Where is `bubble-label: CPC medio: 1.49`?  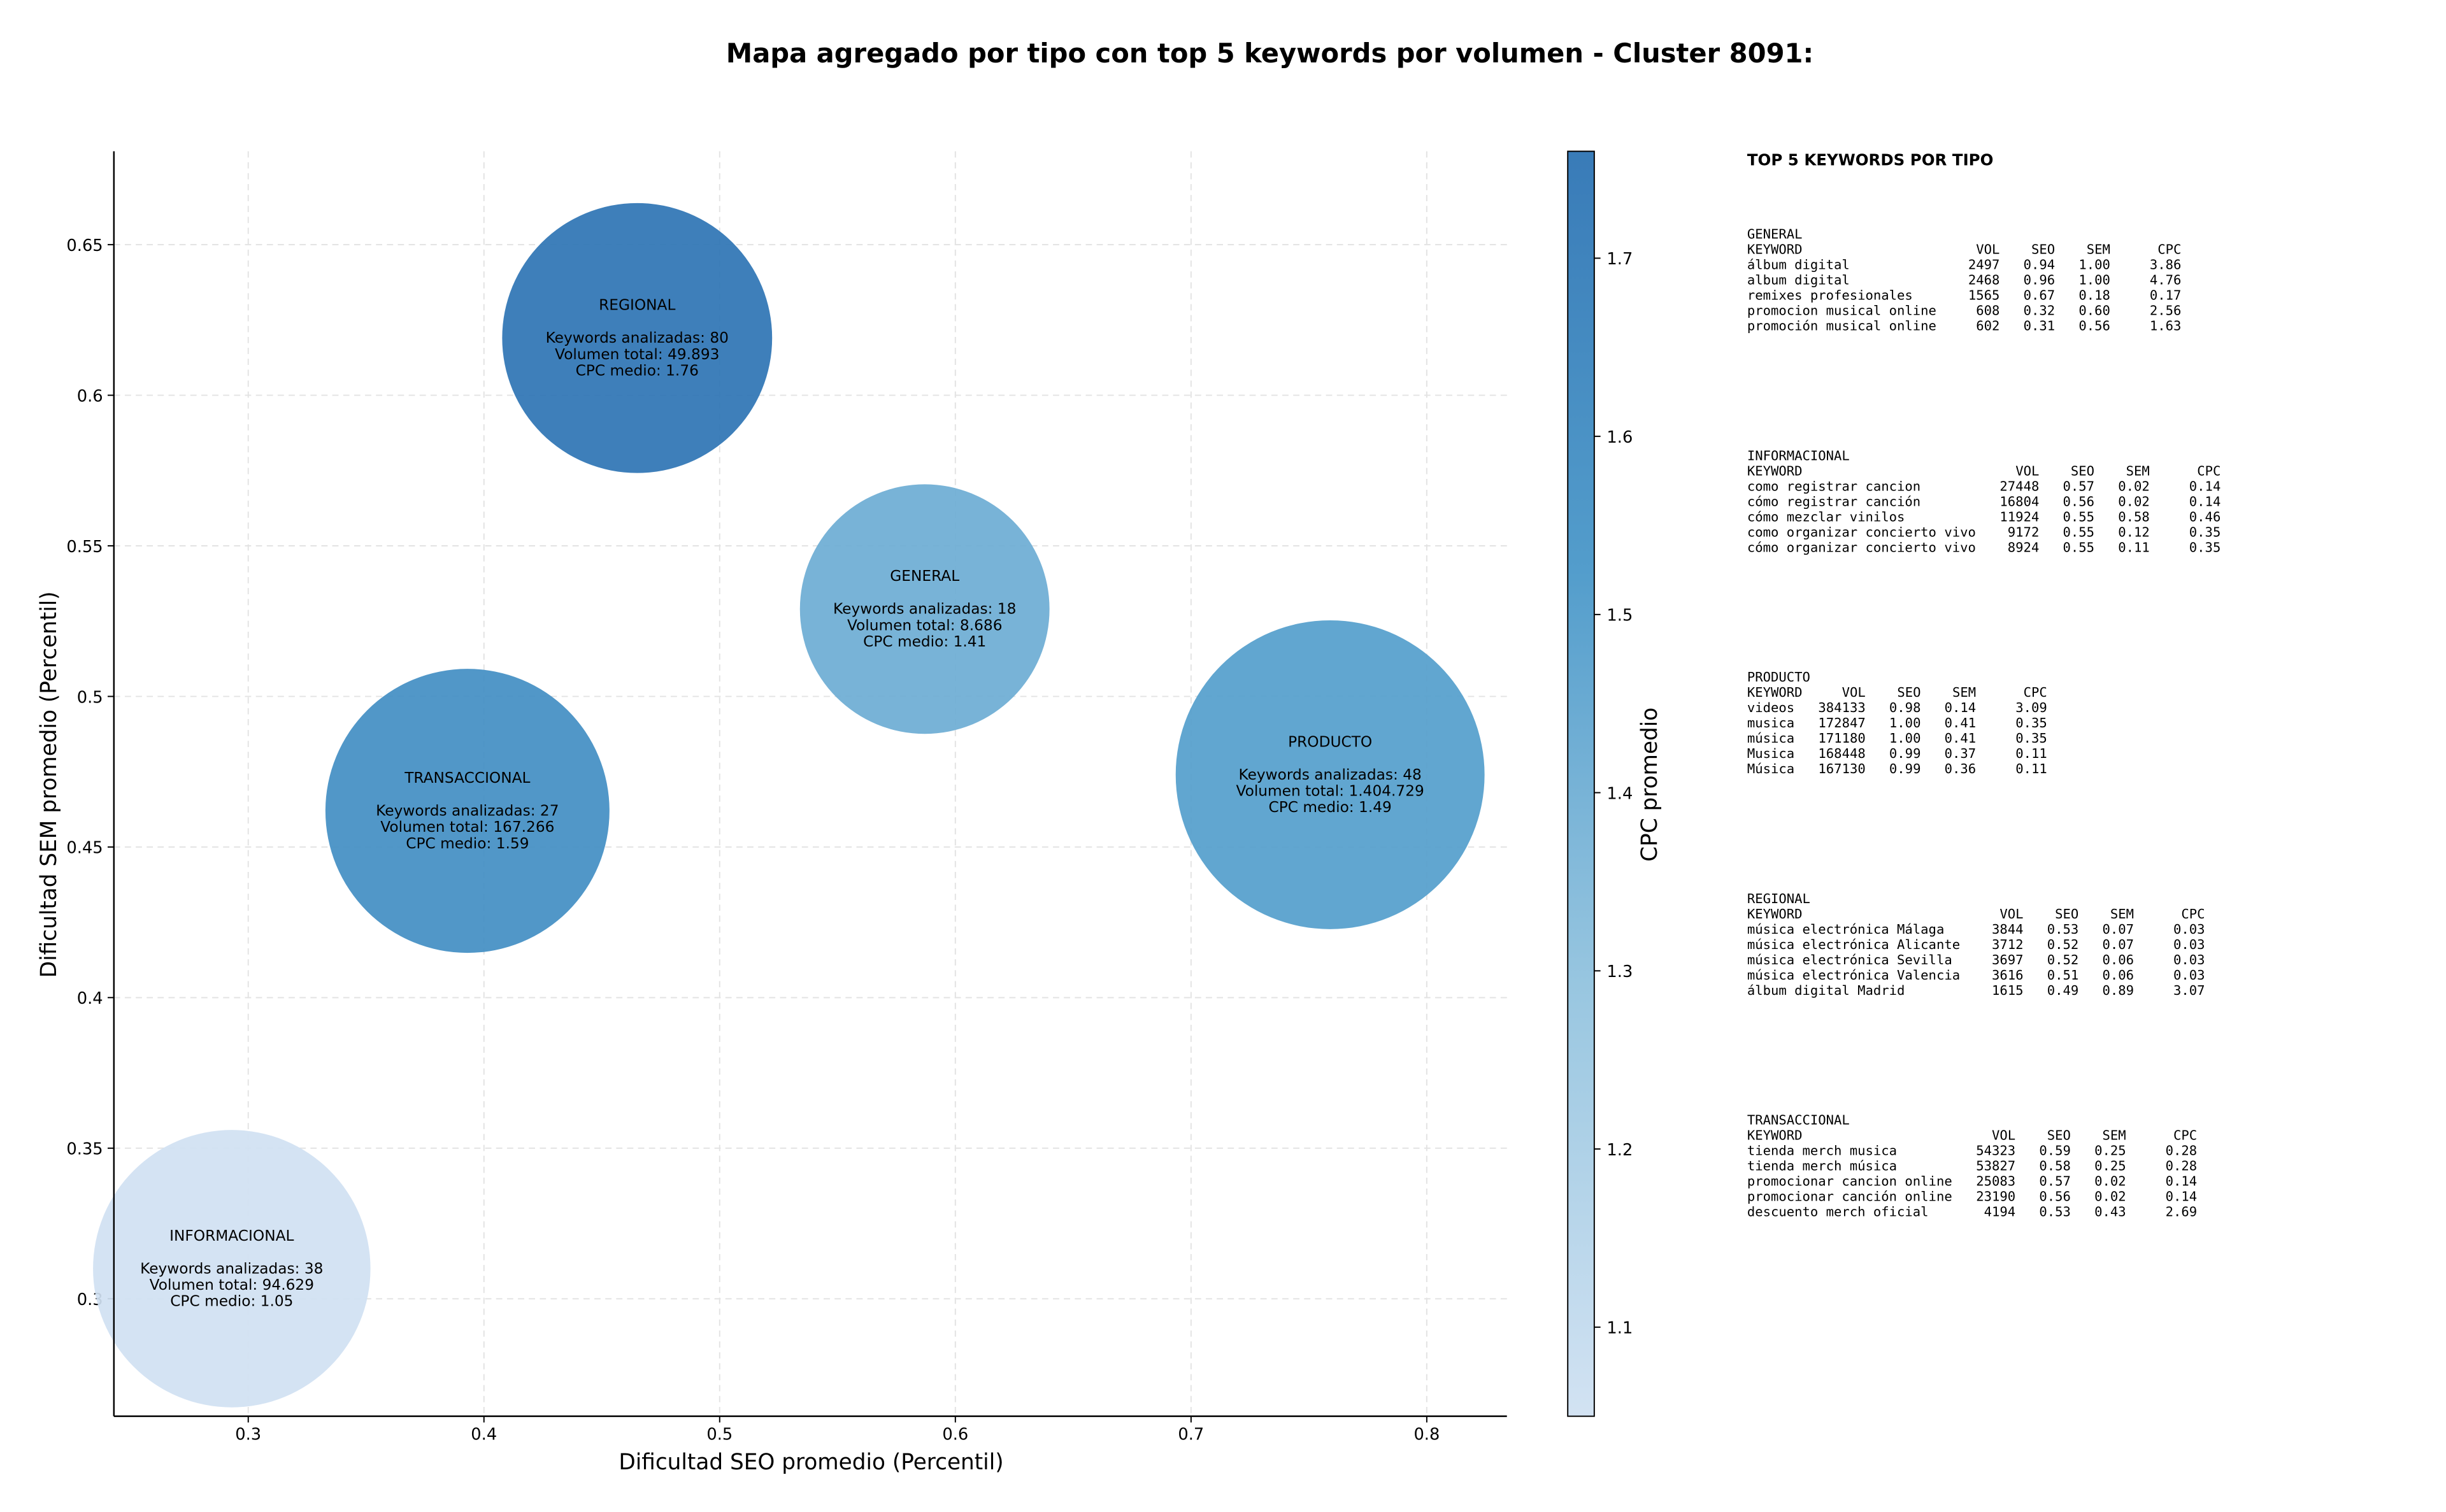
bubble-label: CPC medio: 1.49 is located at coordinates (1331, 807).